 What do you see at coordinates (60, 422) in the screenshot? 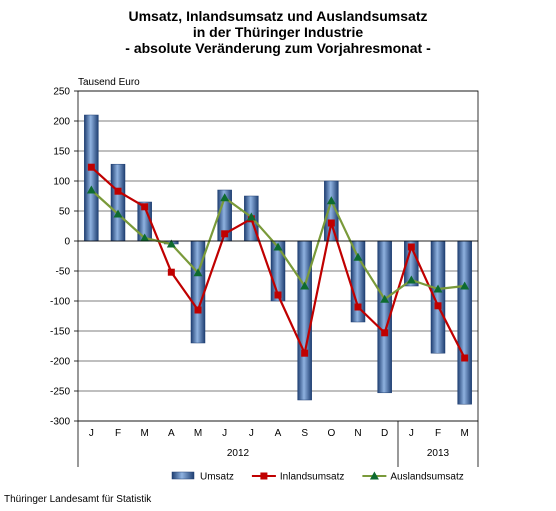
I see `y-tick-label: -300` at bounding box center [60, 422].